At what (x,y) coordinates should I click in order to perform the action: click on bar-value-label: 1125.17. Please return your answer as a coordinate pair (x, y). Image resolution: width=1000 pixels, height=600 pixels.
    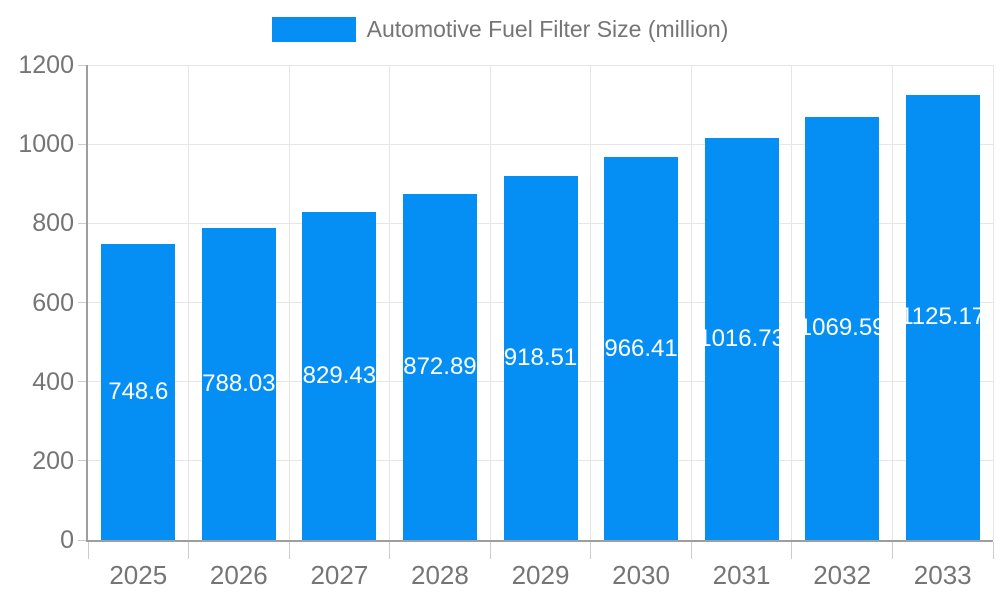
    Looking at the image, I should click on (943, 317).